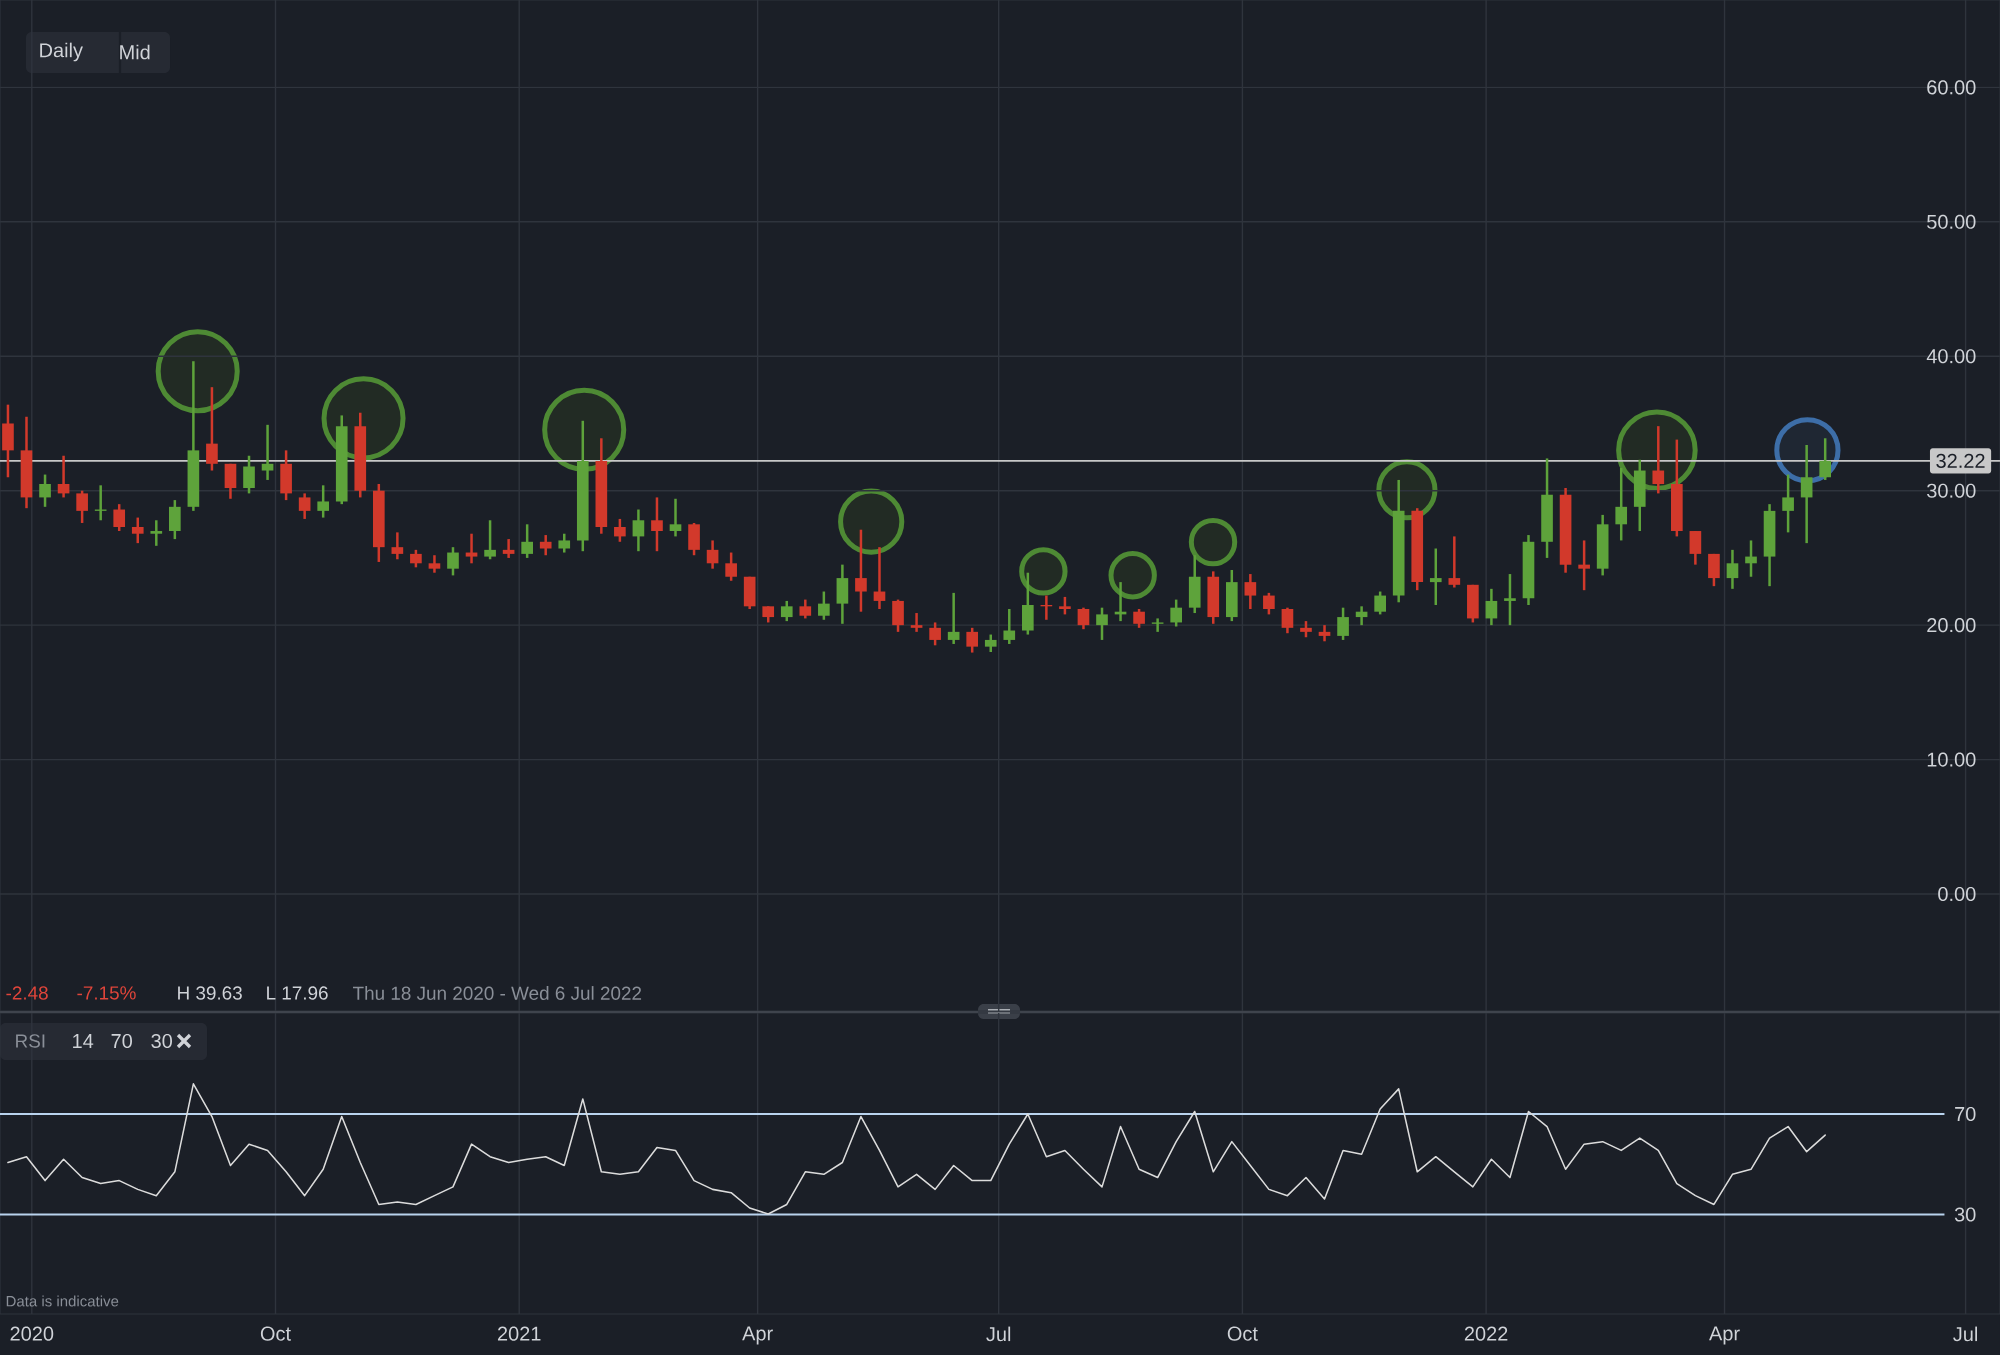 Image resolution: width=2000 pixels, height=1355 pixels. I want to click on annotation: Daily, so click(61, 52).